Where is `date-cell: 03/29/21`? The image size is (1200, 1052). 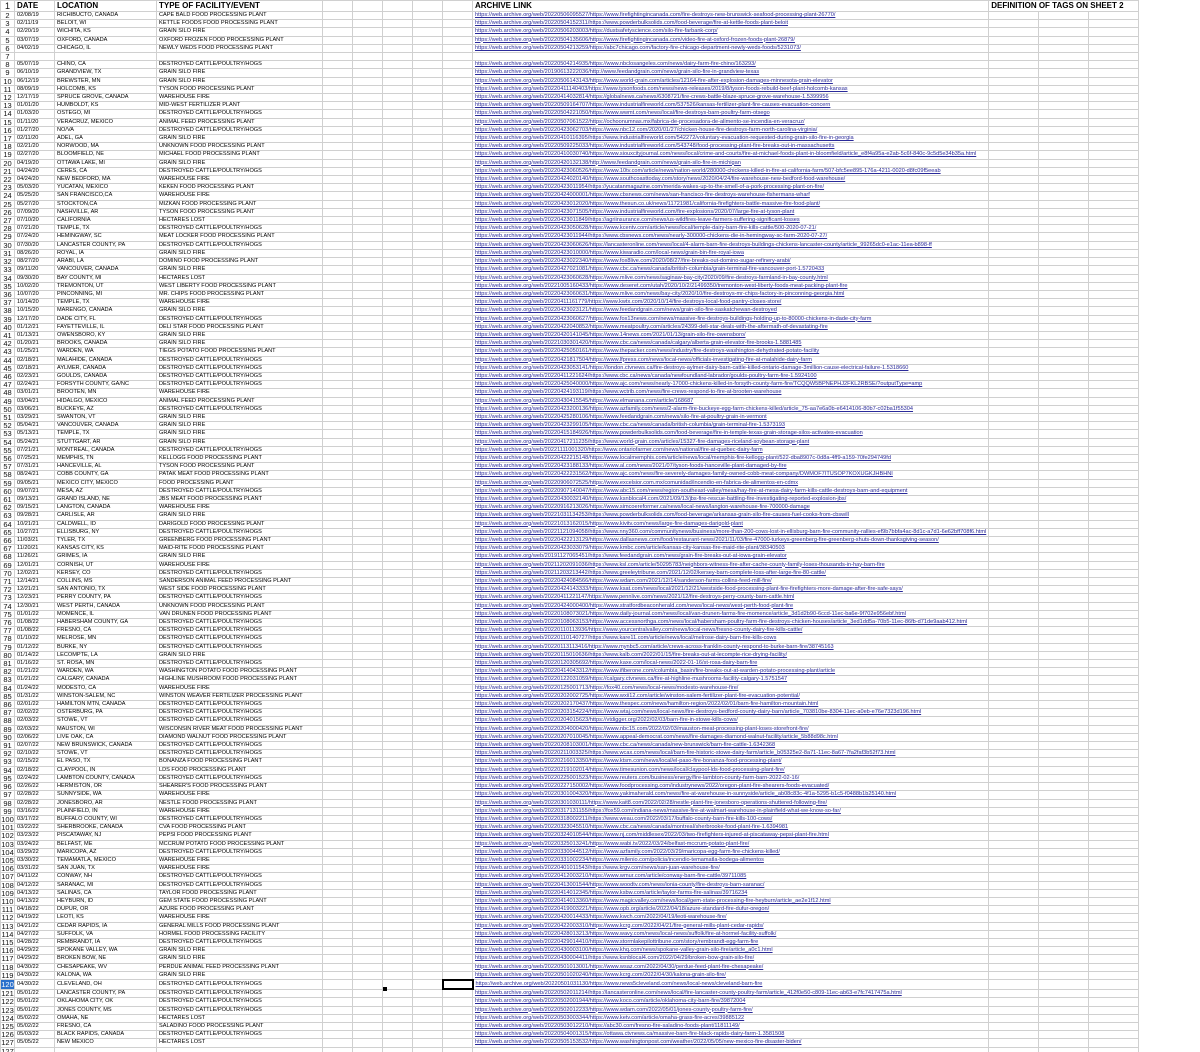
date-cell: 03/29/21 is located at coordinates (34, 417).